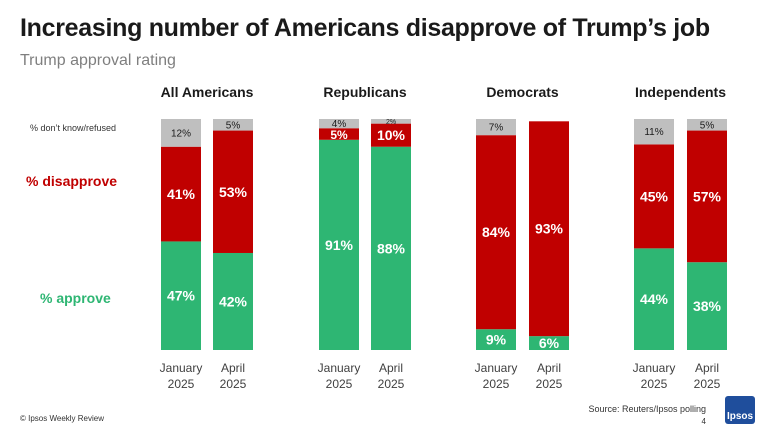 The image size is (770, 433). I want to click on approve-value-label: 6%, so click(549, 343).